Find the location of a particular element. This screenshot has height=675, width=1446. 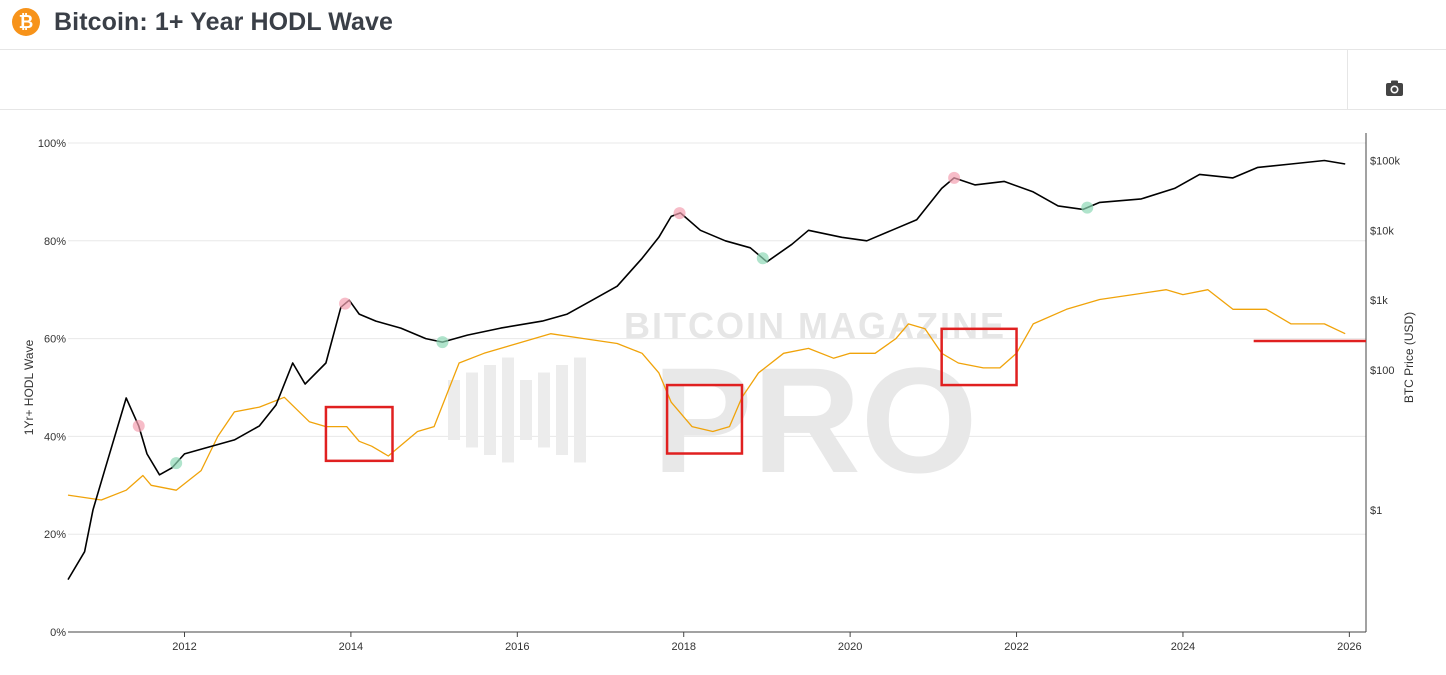

y-tick-label: 100% is located at coordinates (52, 144).